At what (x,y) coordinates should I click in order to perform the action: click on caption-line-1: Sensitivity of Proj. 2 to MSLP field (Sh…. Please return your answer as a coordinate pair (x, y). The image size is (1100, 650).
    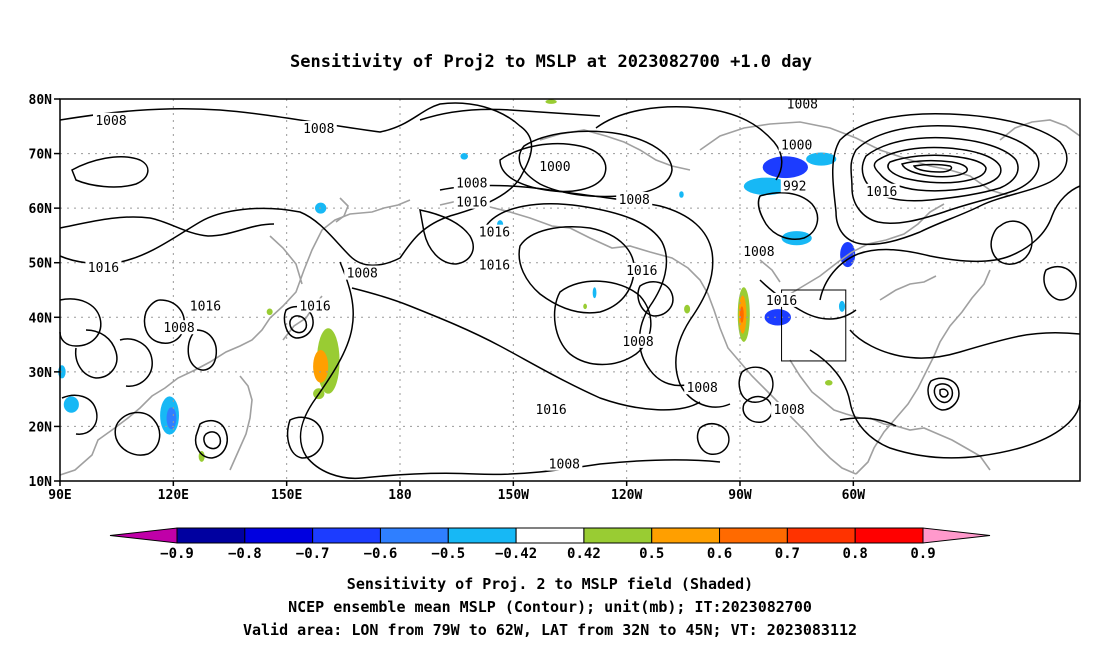
    Looking at the image, I should click on (550, 584).